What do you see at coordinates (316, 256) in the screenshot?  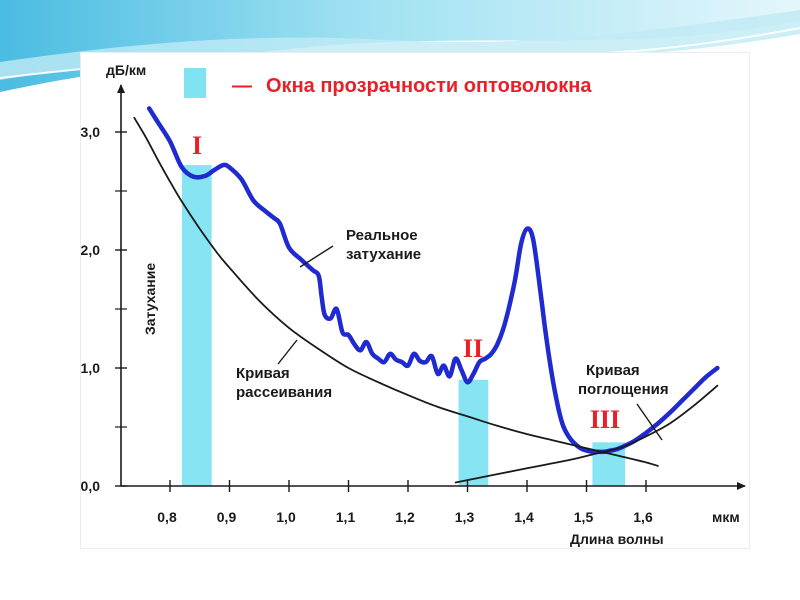 I see `real-attenuation-annotation-leader` at bounding box center [316, 256].